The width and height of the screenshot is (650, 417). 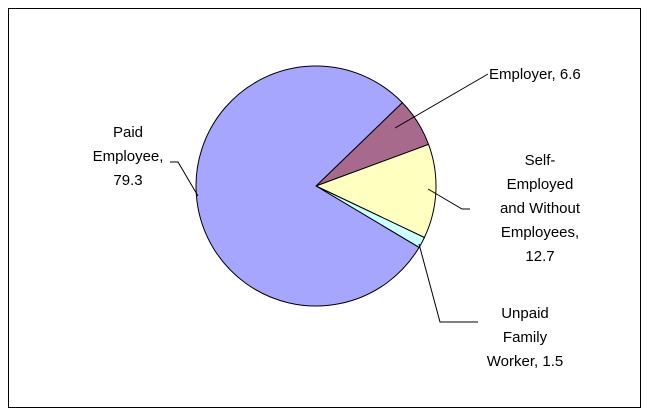 What do you see at coordinates (540, 208) in the screenshot?
I see `data-label: Self-Employed and Without Employees, 12.7` at bounding box center [540, 208].